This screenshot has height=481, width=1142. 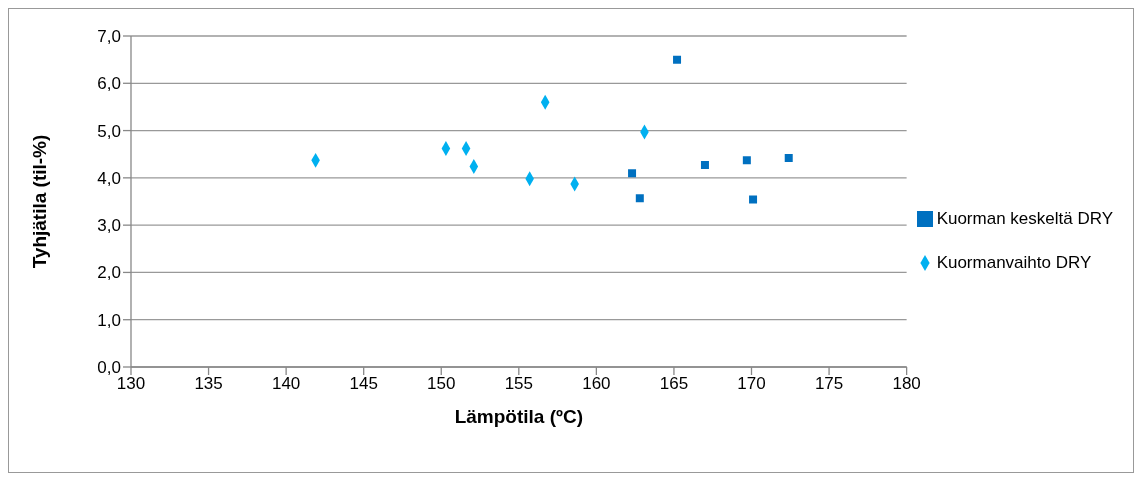 What do you see at coordinates (1014, 262) in the screenshot?
I see `legend-label: Kuormanvaihto DRY` at bounding box center [1014, 262].